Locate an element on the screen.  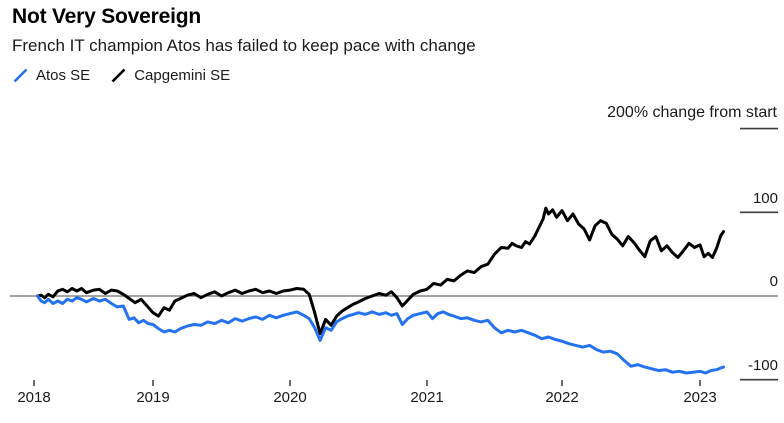
legend-item-capgemini: Capgemini SE is located at coordinates (170, 75).